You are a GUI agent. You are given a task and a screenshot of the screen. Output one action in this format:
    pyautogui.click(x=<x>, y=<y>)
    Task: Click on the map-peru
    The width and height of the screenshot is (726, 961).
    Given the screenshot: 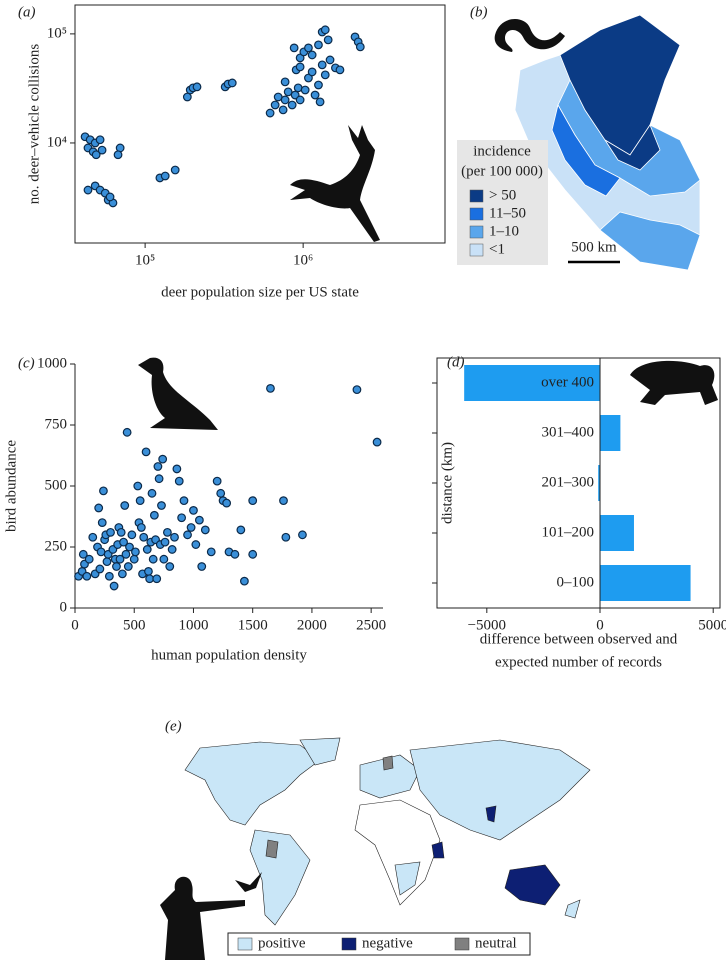 What is the action you would take?
    pyautogui.click(x=607, y=142)
    